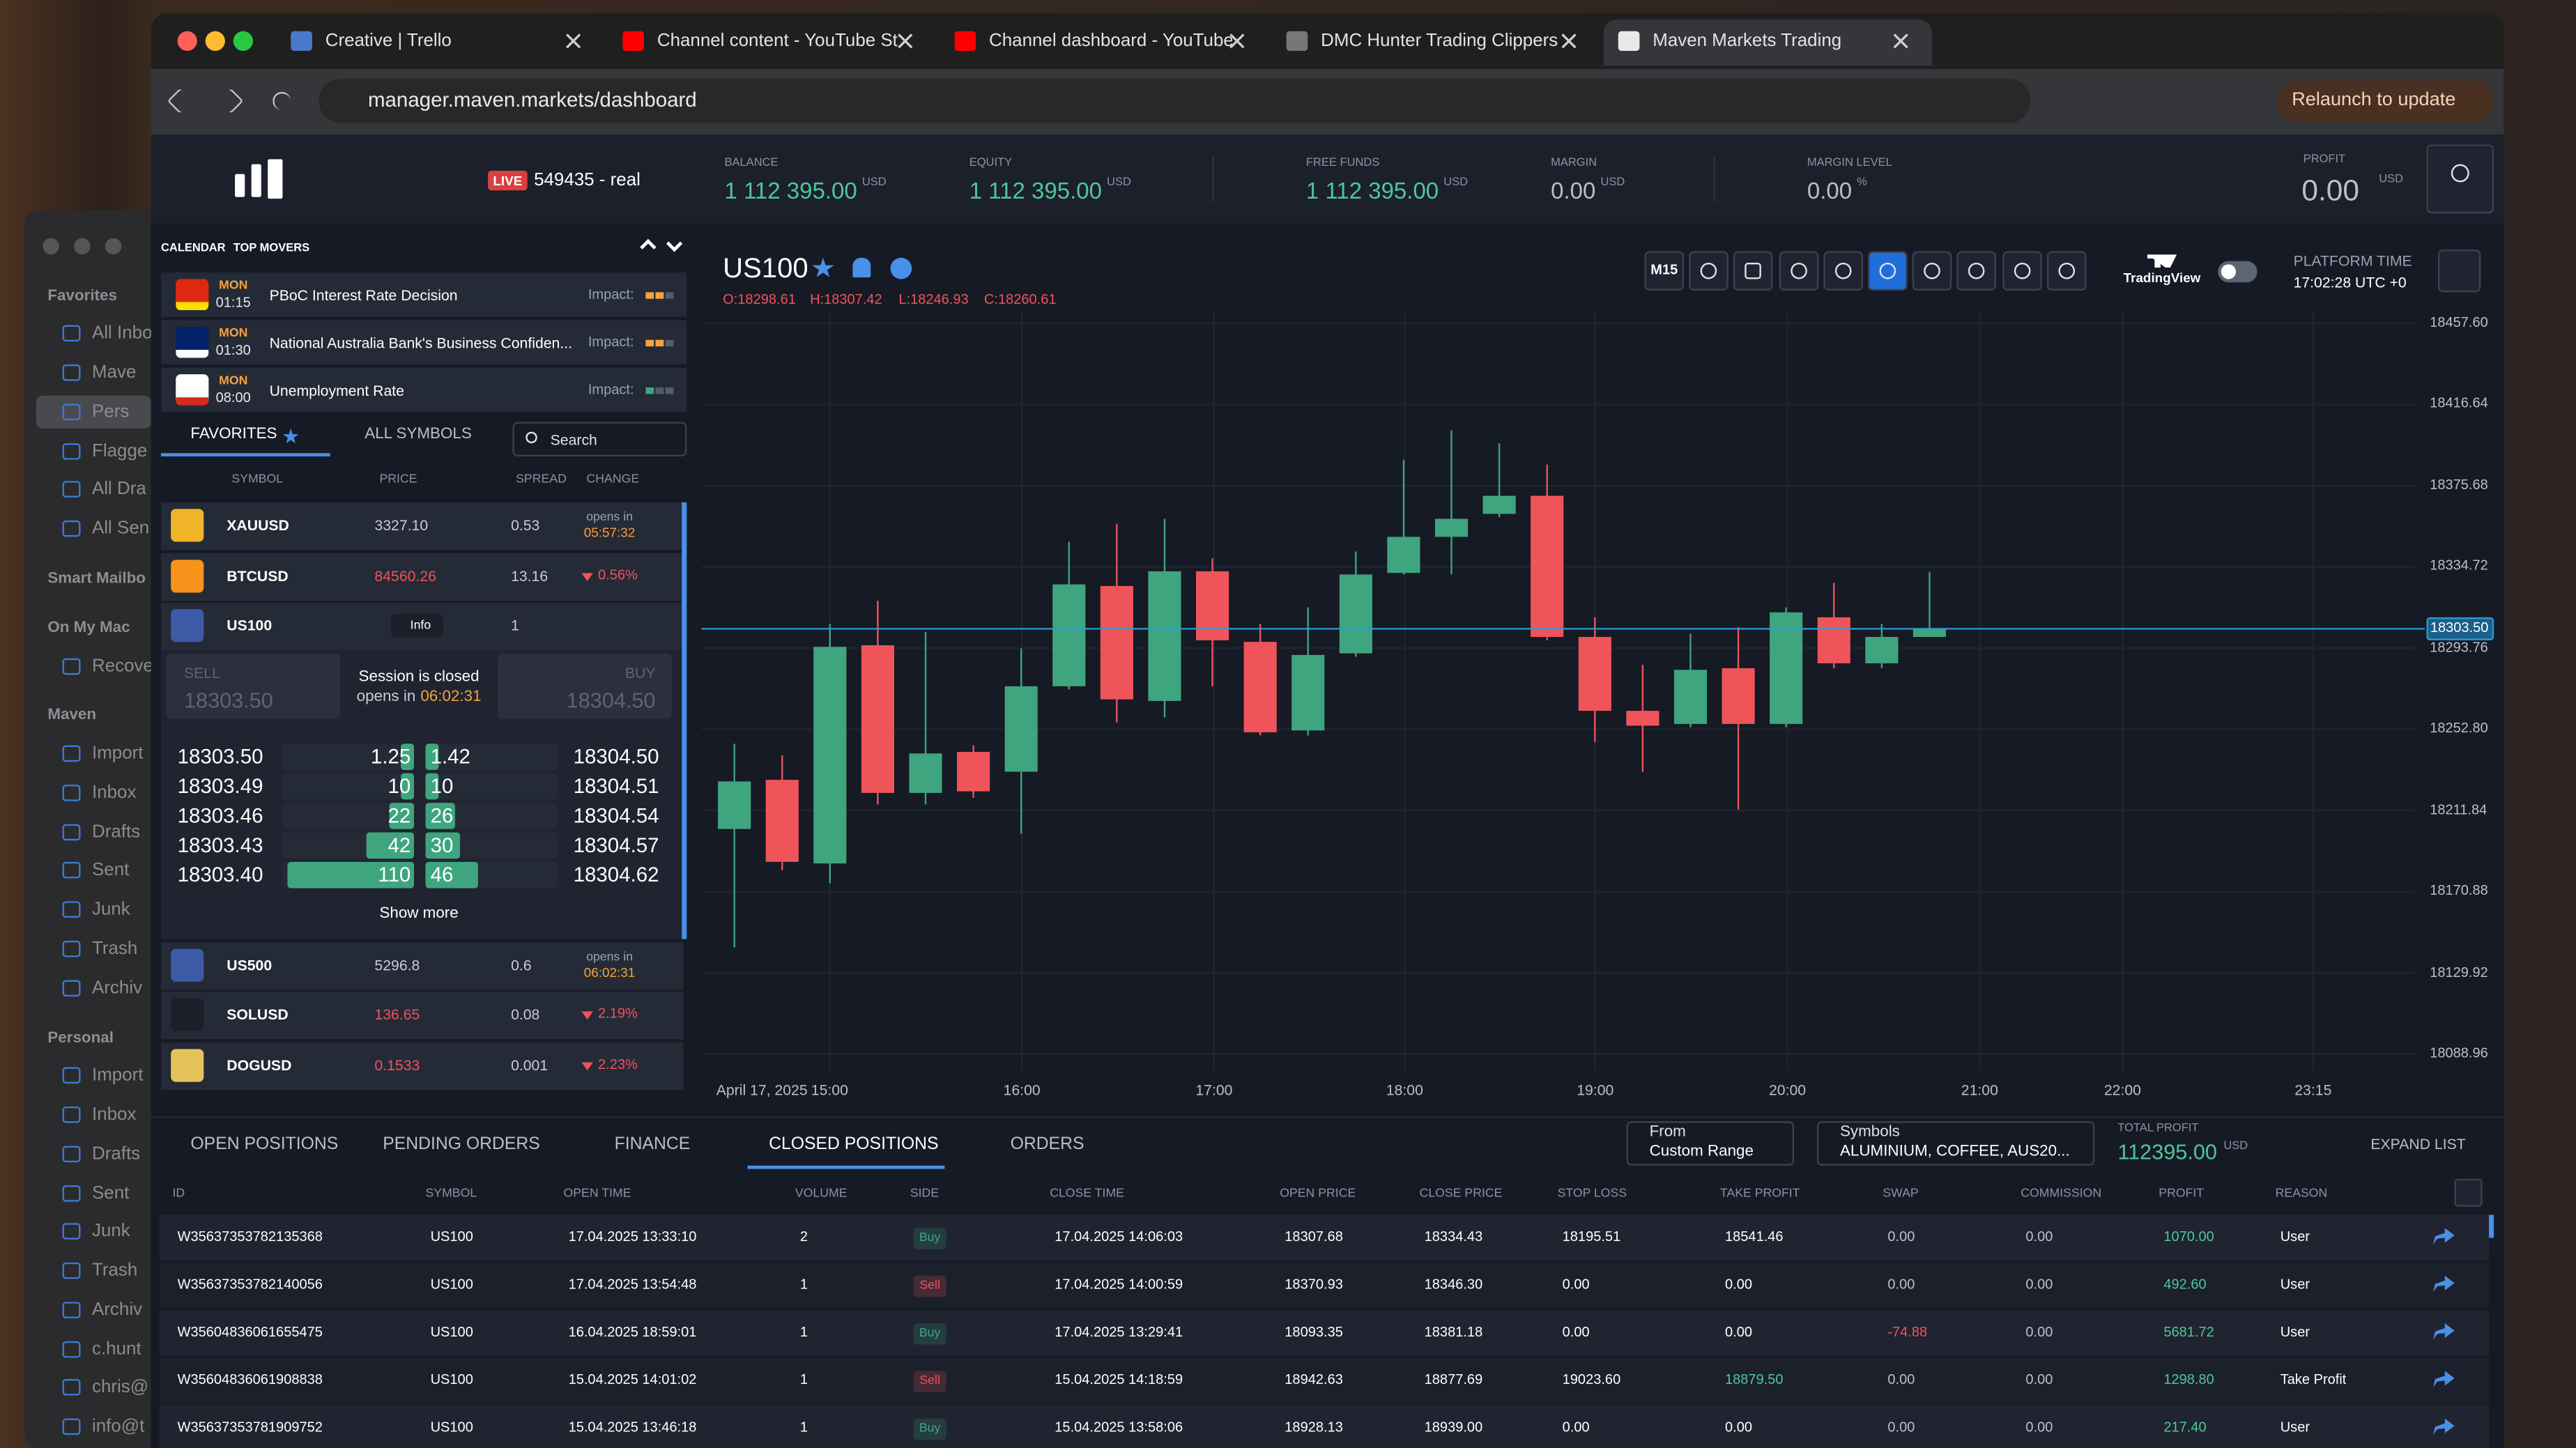 This screenshot has width=2576, height=1448. Describe the element at coordinates (1175, 101) in the screenshot. I see `url-bar` at that location.